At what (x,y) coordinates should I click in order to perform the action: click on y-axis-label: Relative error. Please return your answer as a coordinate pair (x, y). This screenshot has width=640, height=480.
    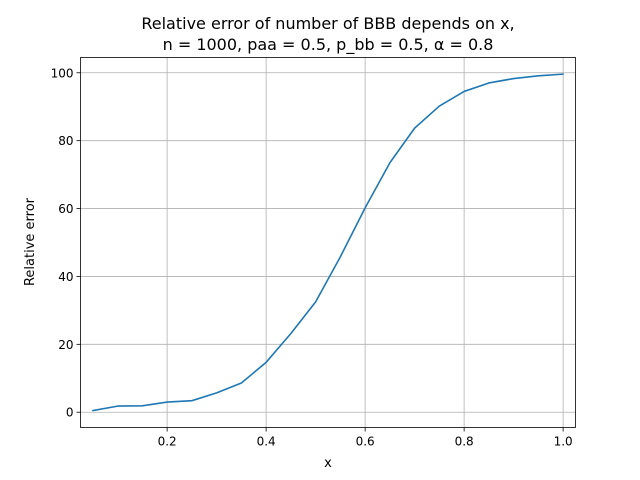
    Looking at the image, I should click on (30, 241).